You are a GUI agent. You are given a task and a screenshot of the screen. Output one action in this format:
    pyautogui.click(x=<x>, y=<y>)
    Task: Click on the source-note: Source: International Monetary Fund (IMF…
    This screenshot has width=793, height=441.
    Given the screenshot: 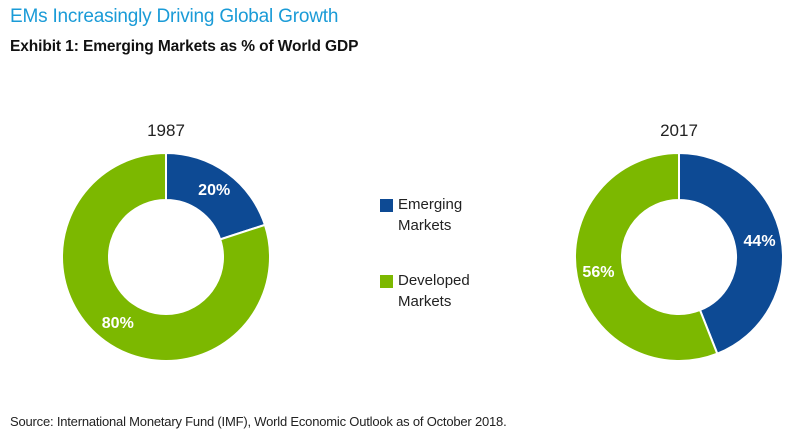 What is the action you would take?
    pyautogui.click(x=258, y=421)
    